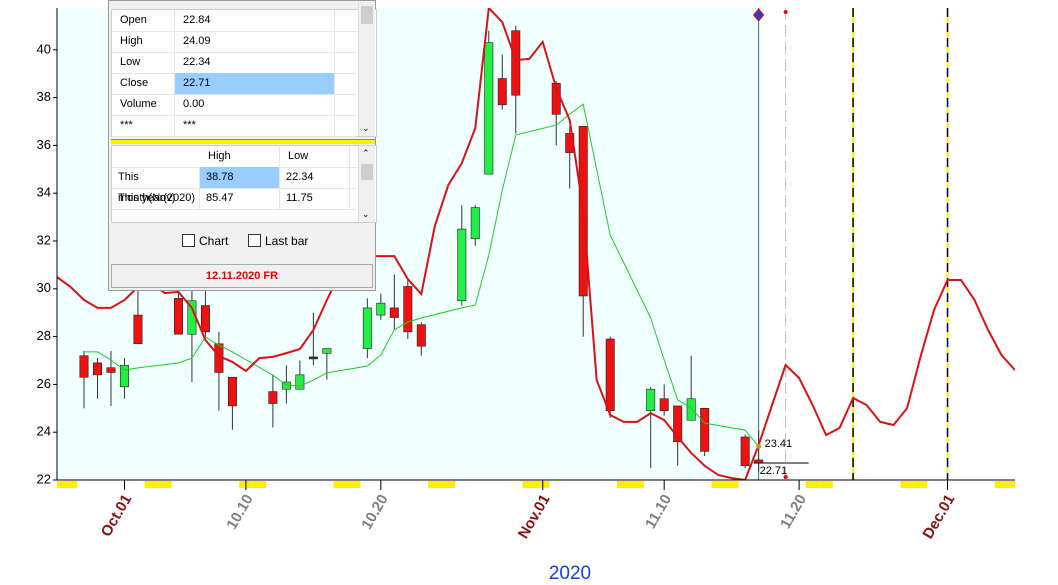  What do you see at coordinates (374, 511) in the screenshot?
I see `x-tick-label: 10.20` at bounding box center [374, 511].